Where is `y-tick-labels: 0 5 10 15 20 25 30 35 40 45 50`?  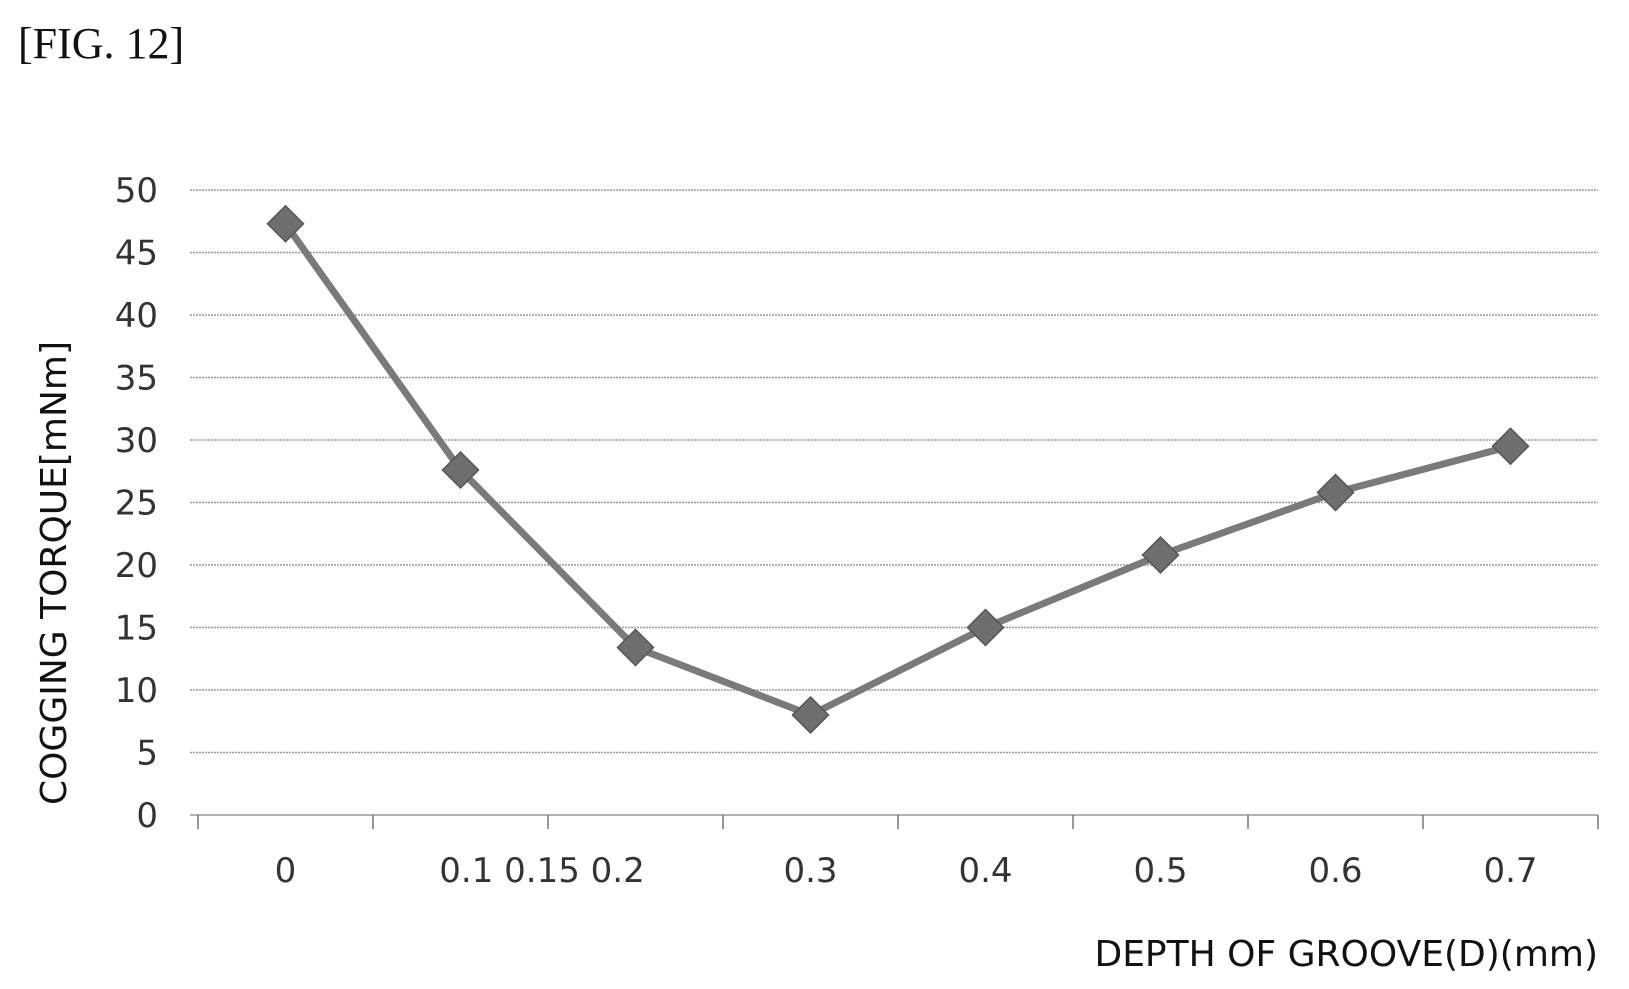
y-tick-labels: 0 5 10 15 20 25 30 35 40 45 50 is located at coordinates (136, 503).